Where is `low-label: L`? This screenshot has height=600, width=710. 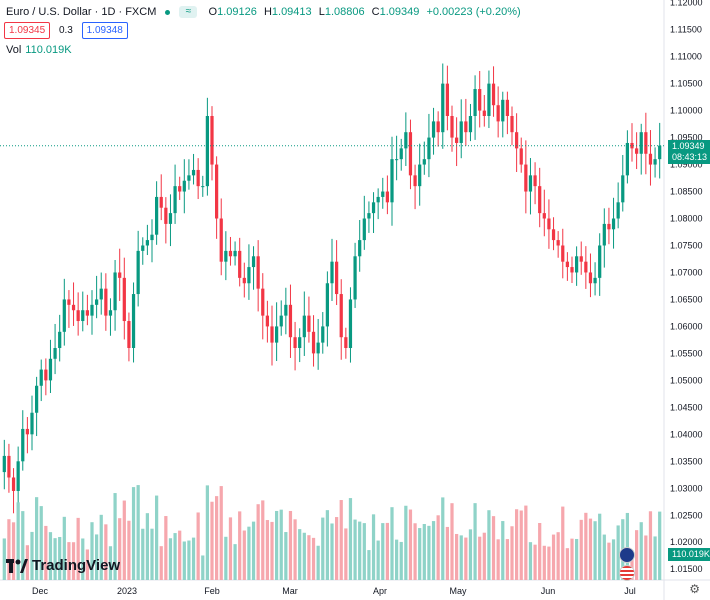 low-label: L is located at coordinates (321, 12).